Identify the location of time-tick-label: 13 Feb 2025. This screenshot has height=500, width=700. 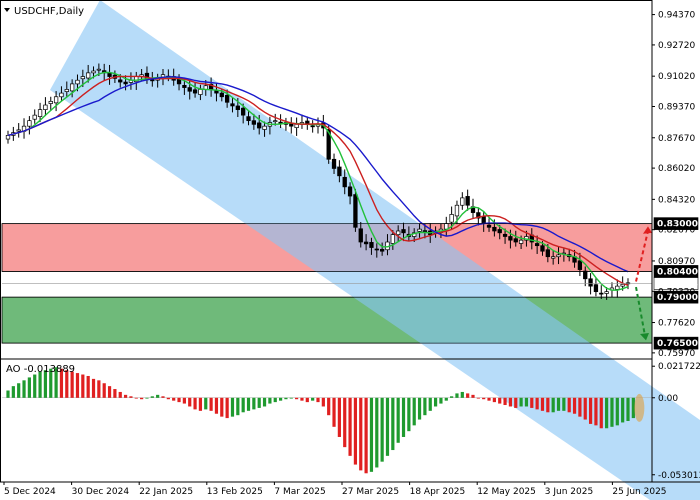
(235, 492).